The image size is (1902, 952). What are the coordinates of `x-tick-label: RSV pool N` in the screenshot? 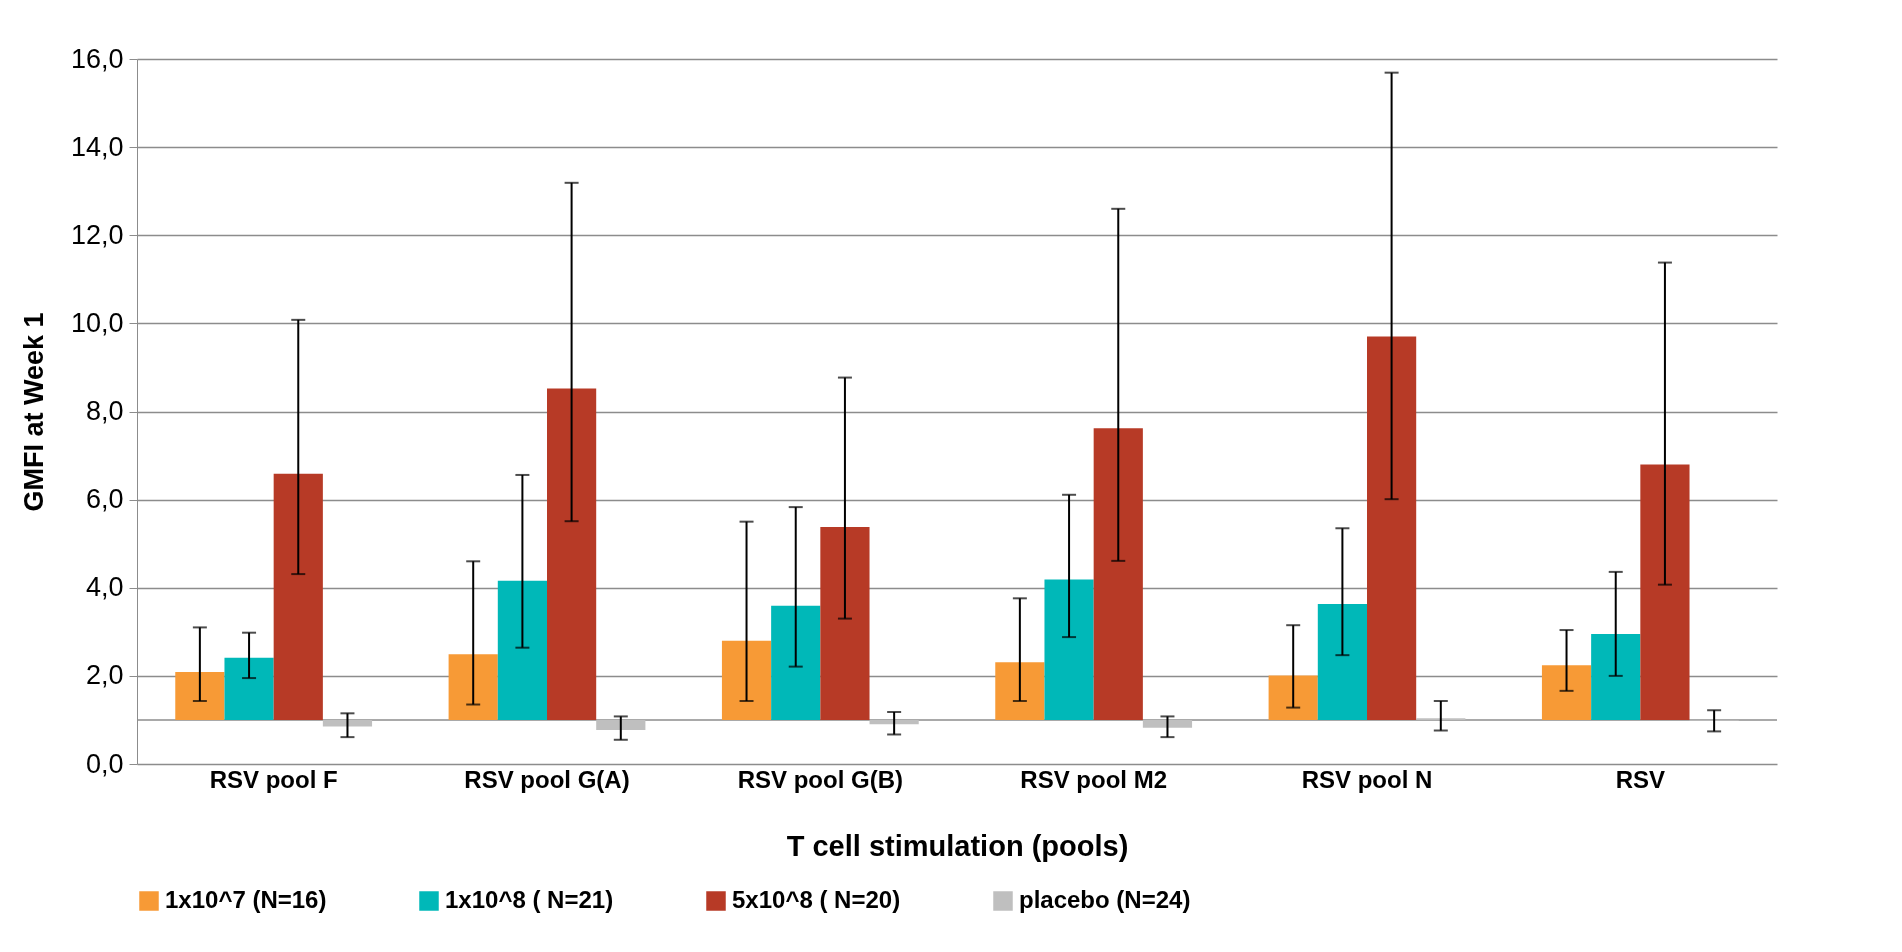 It's located at (1367, 779).